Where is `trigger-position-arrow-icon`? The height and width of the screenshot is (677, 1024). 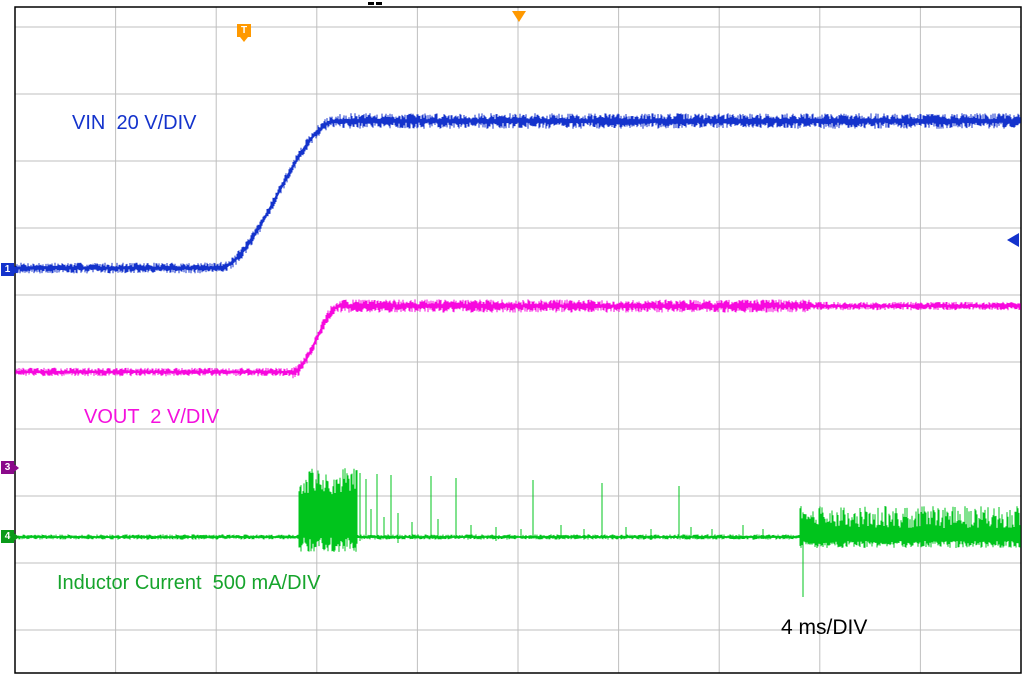 trigger-position-arrow-icon is located at coordinates (519, 16).